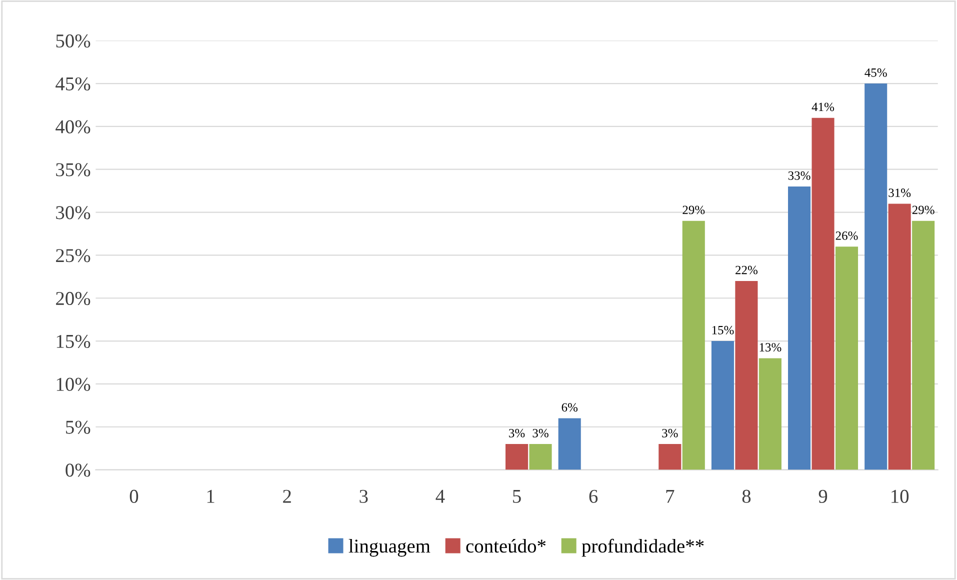 This screenshot has width=957, height=580. I want to click on y-tick-label: 15%, so click(73, 341).